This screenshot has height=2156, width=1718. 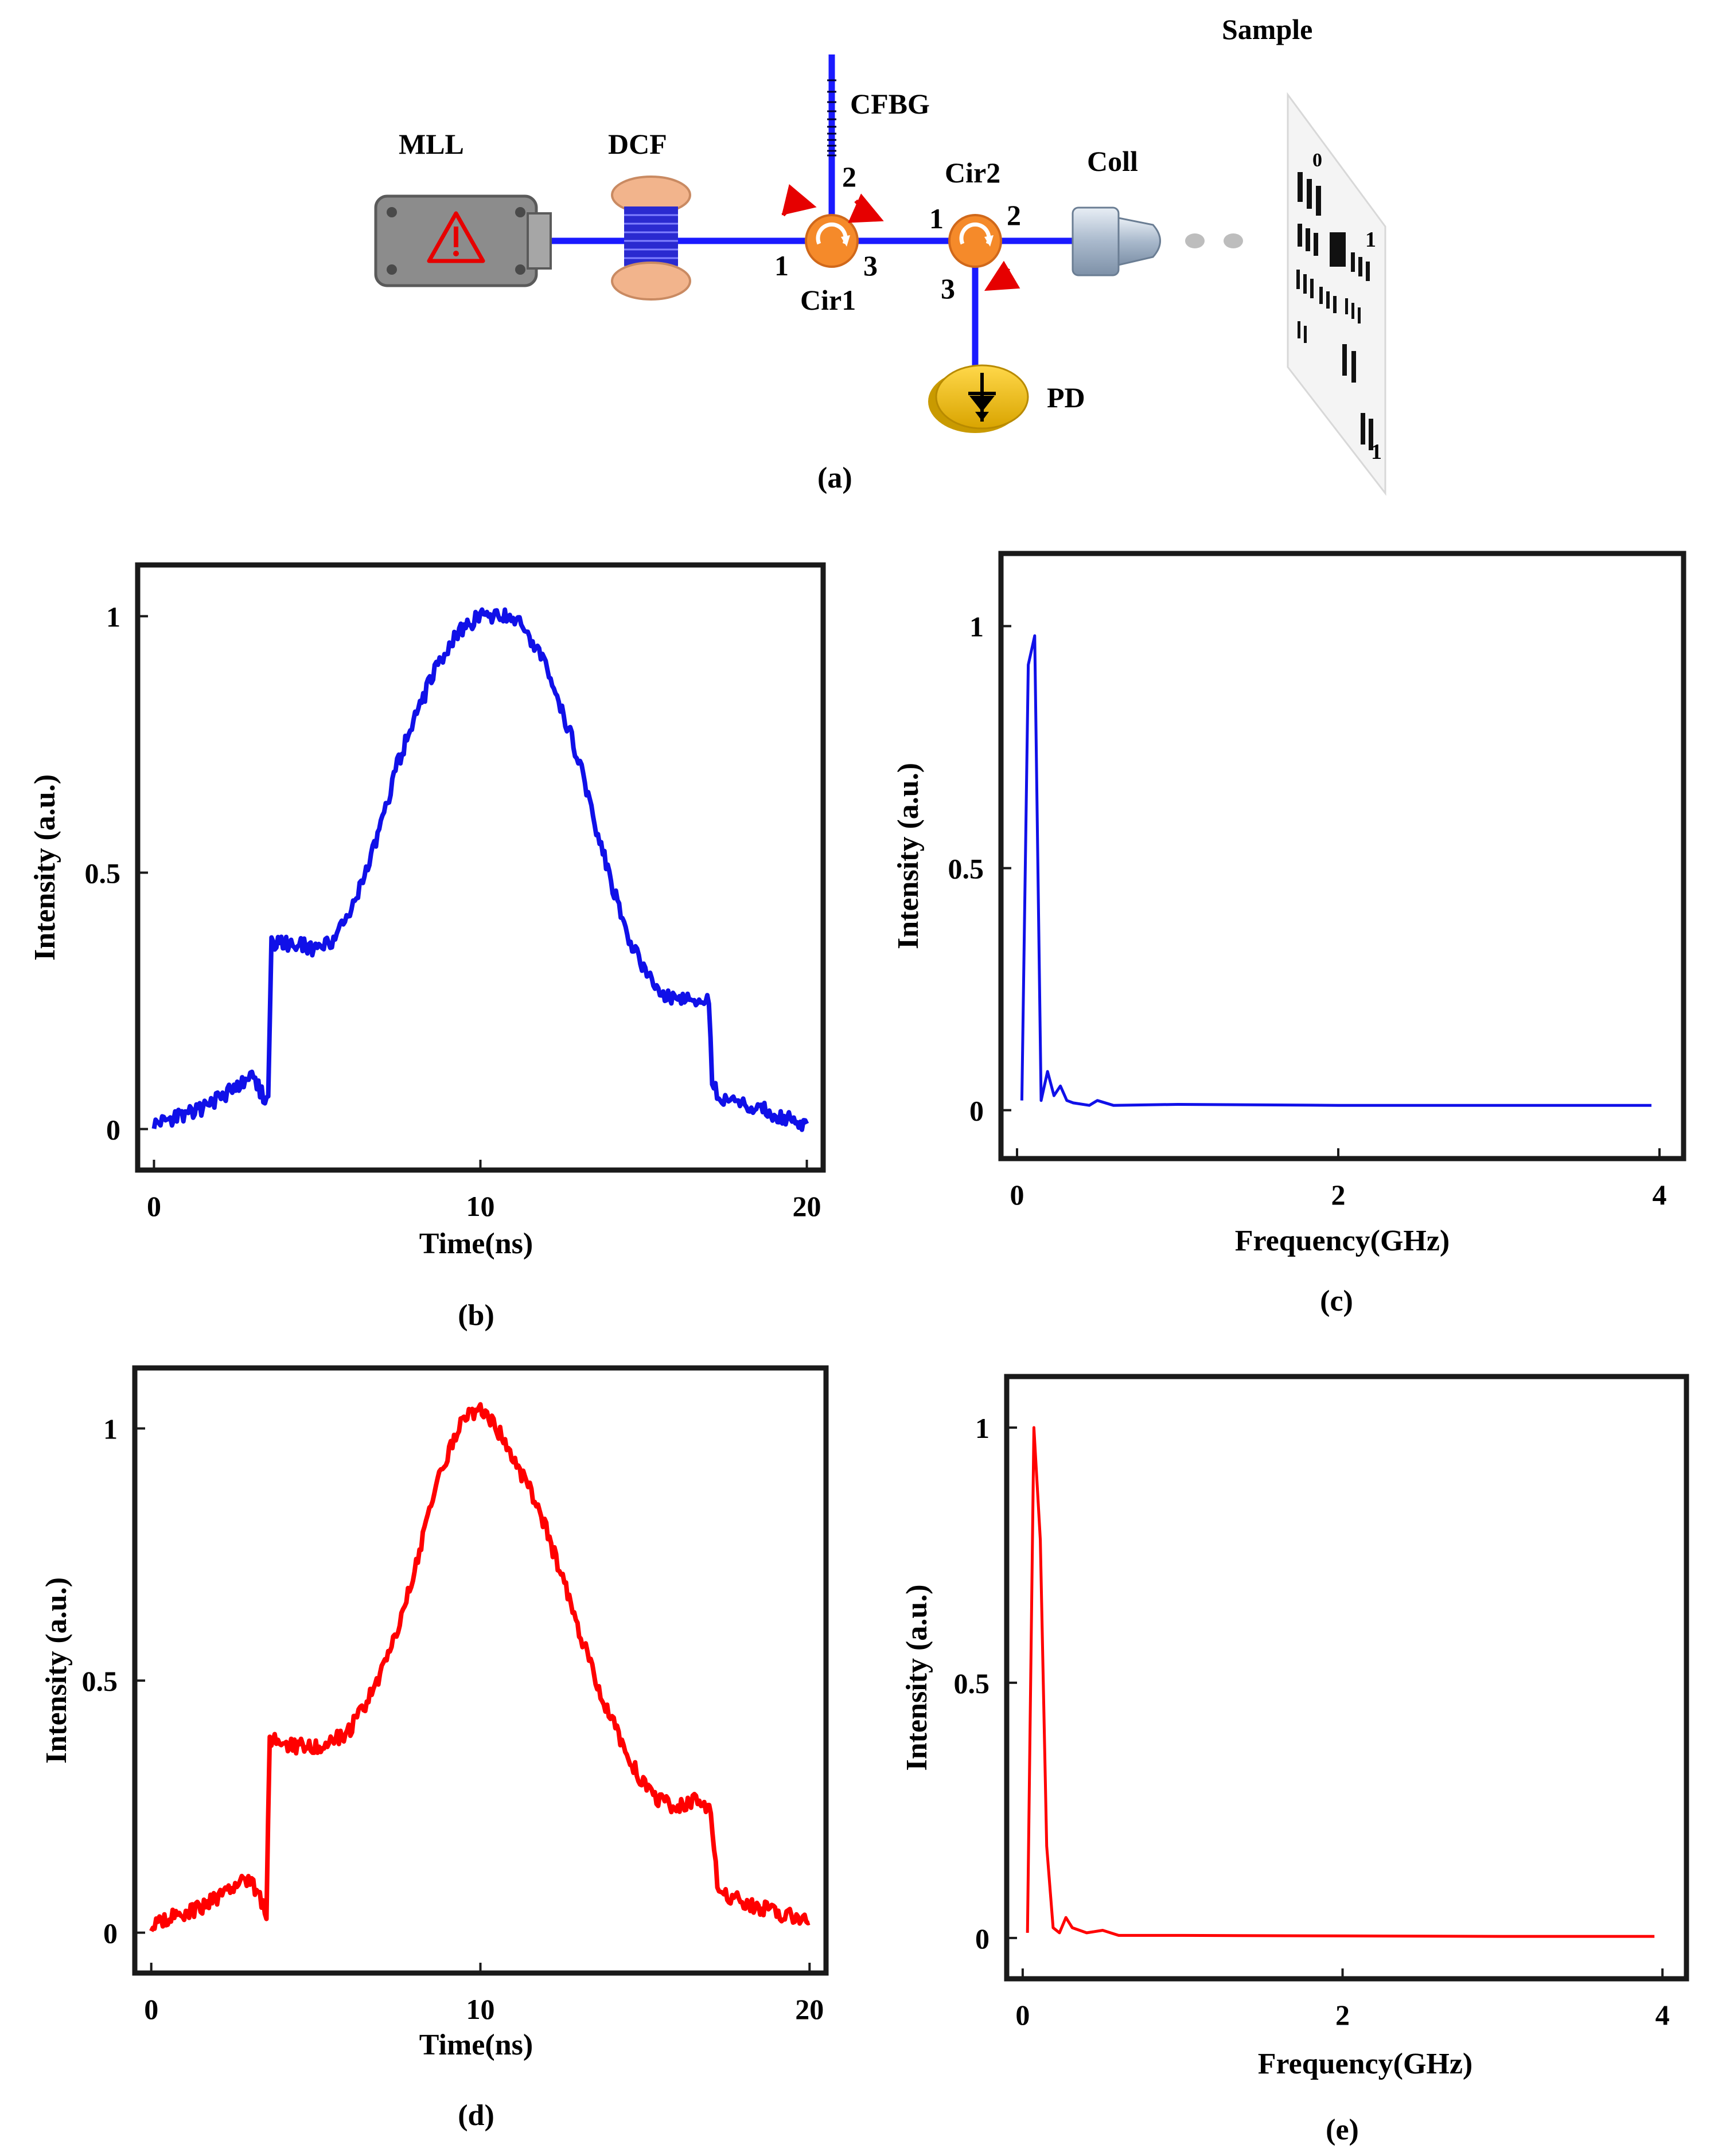 I want to click on target-digit-0: 0, so click(x=1317, y=160).